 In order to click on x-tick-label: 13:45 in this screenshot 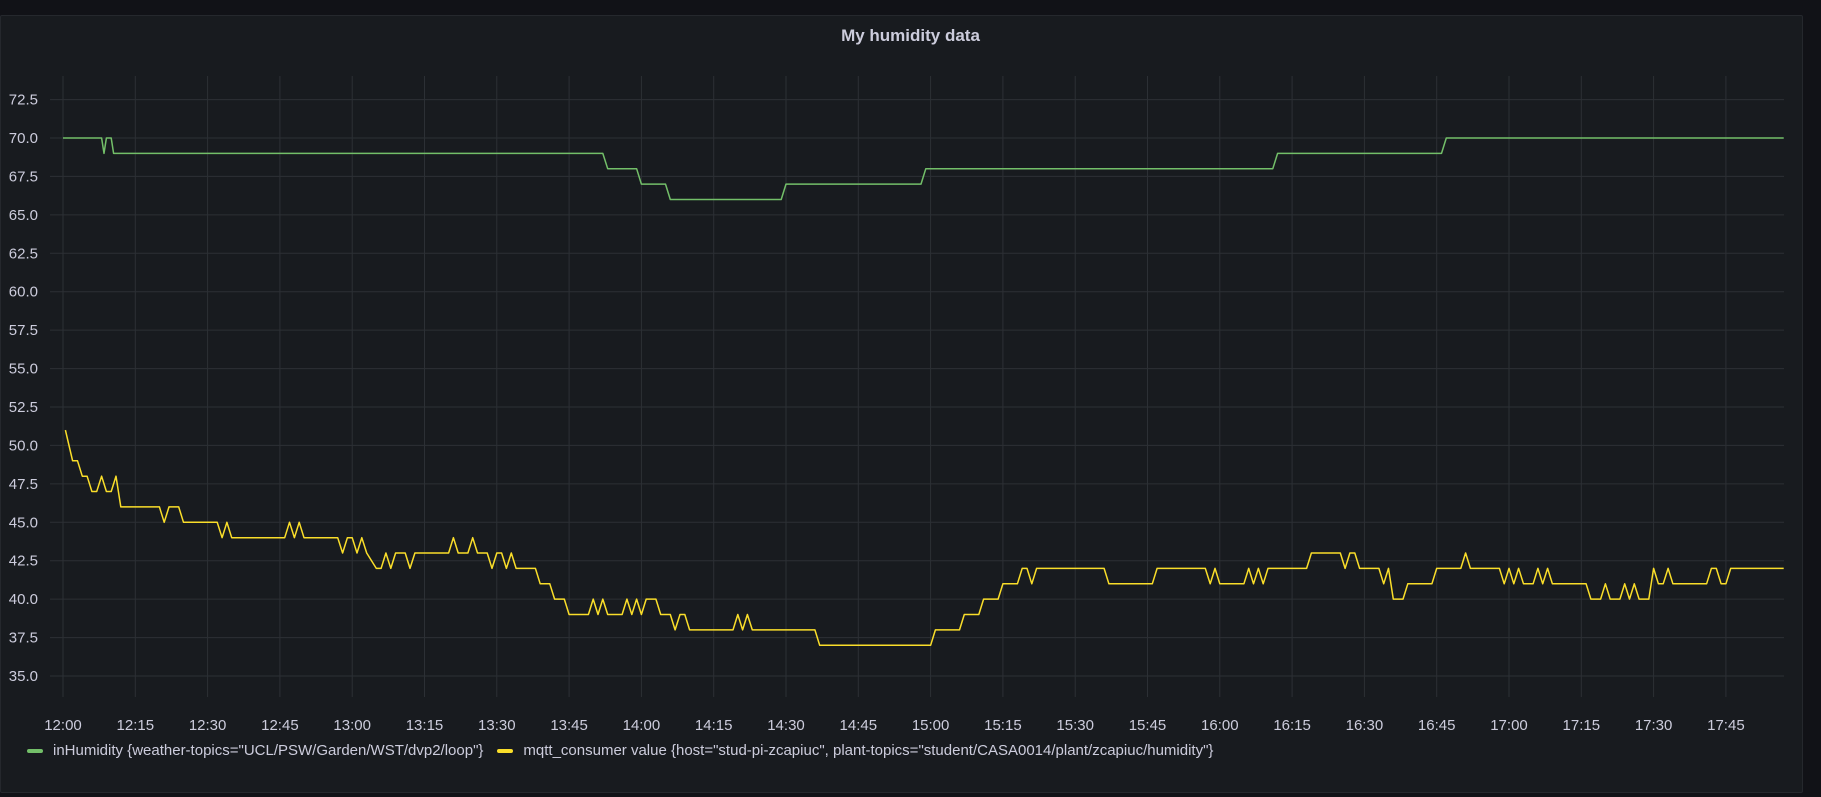, I will do `click(569, 725)`.